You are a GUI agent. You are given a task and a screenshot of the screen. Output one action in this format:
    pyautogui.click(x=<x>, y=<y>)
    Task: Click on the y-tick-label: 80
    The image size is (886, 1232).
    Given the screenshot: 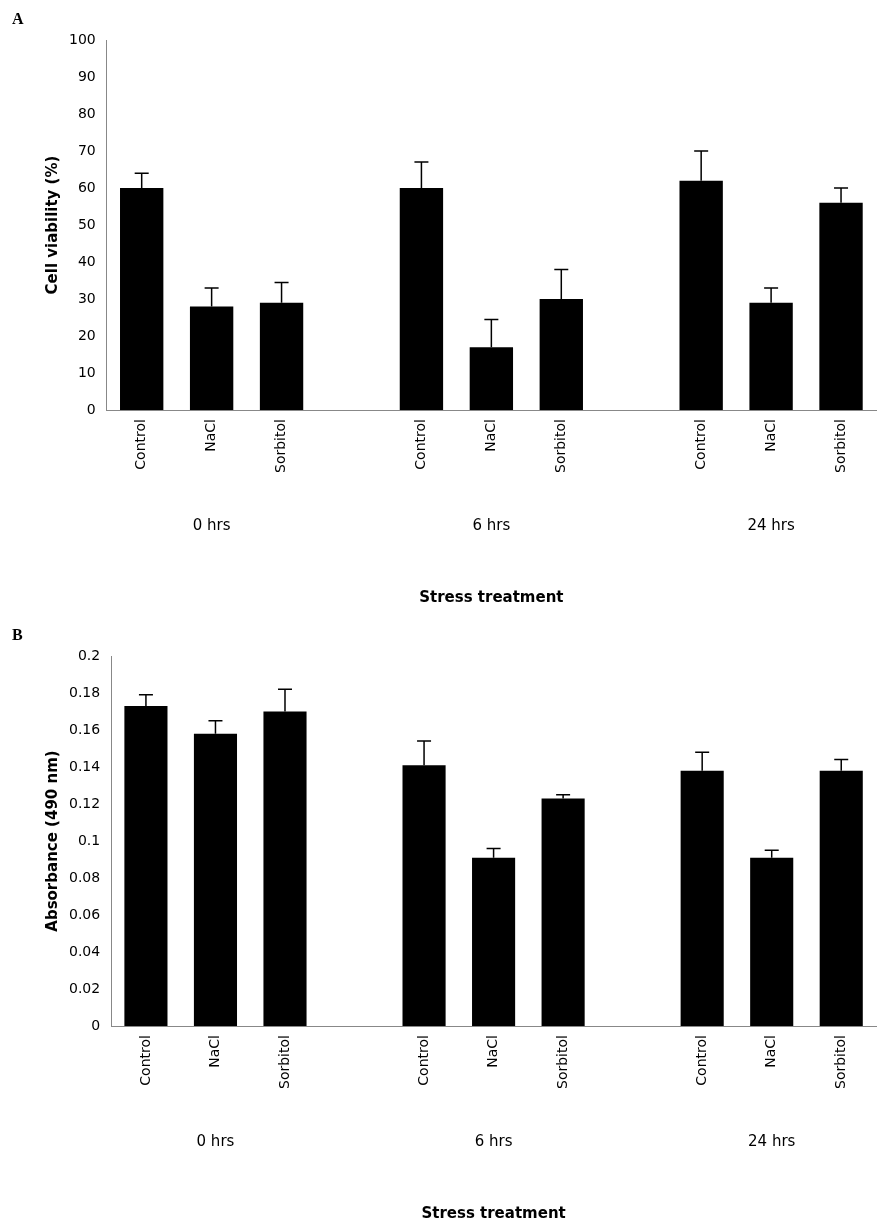 What is the action you would take?
    pyautogui.click(x=86, y=112)
    